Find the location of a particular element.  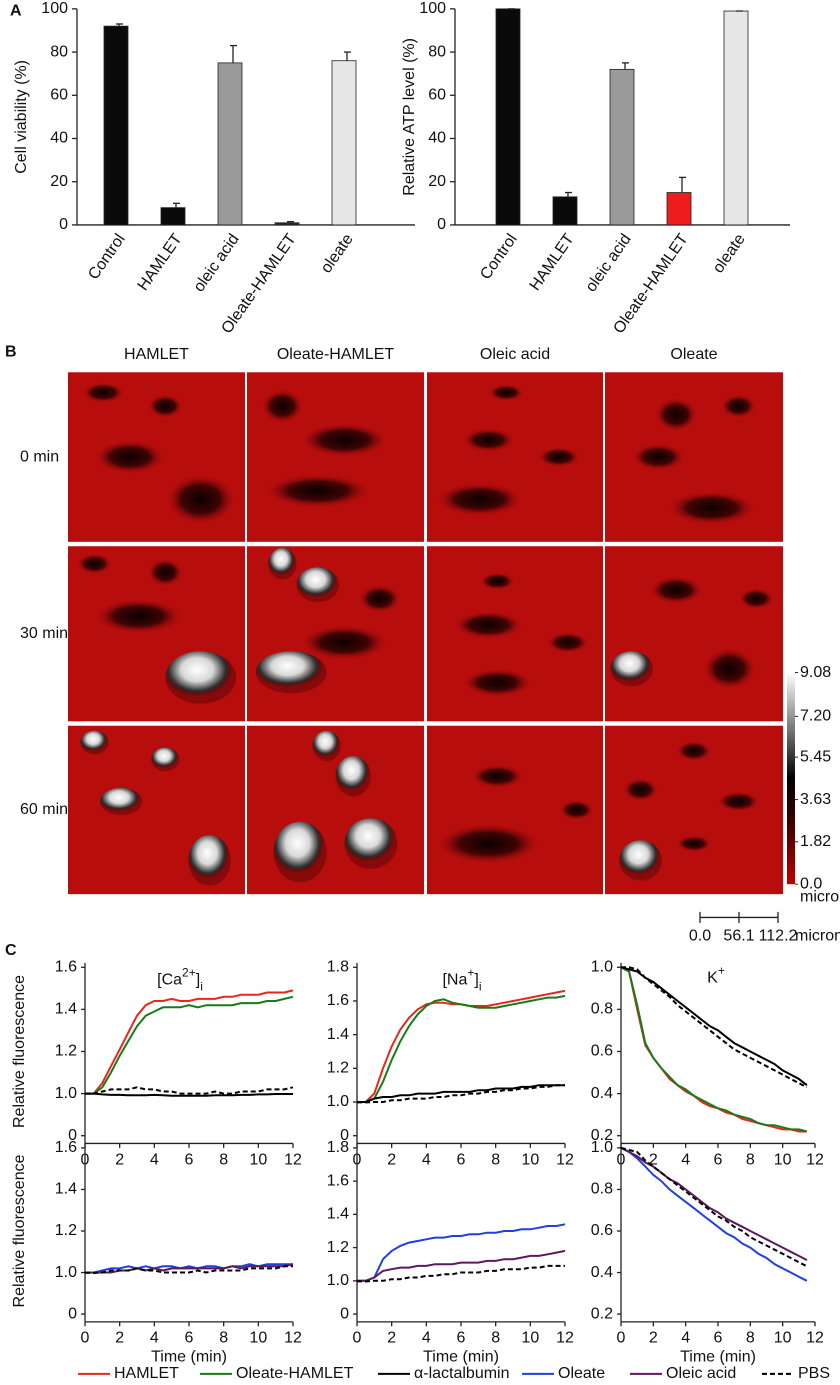

y-tick-label: 20 is located at coordinates (437, 181).